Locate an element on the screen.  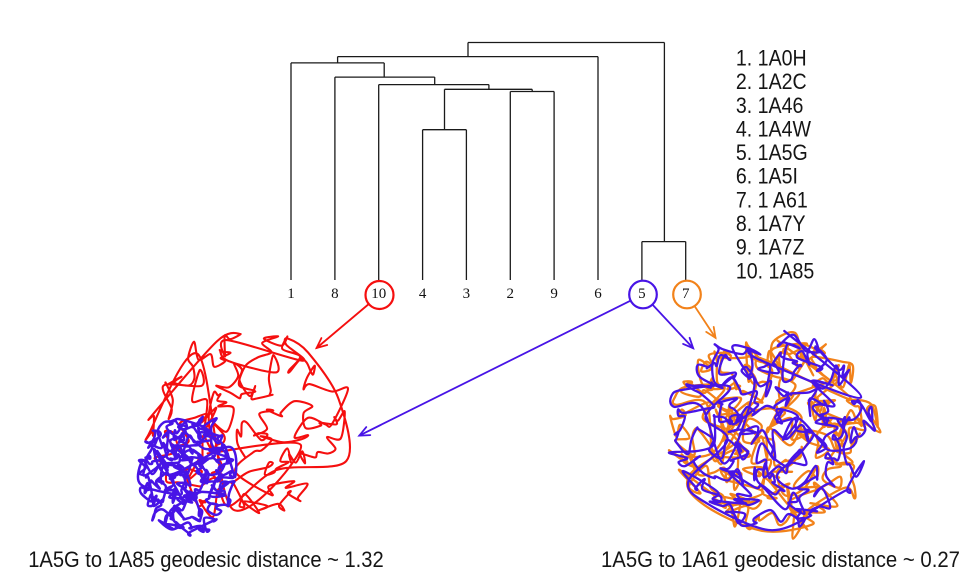
svg-text: 1. 1A0H is located at coordinates (771, 58).